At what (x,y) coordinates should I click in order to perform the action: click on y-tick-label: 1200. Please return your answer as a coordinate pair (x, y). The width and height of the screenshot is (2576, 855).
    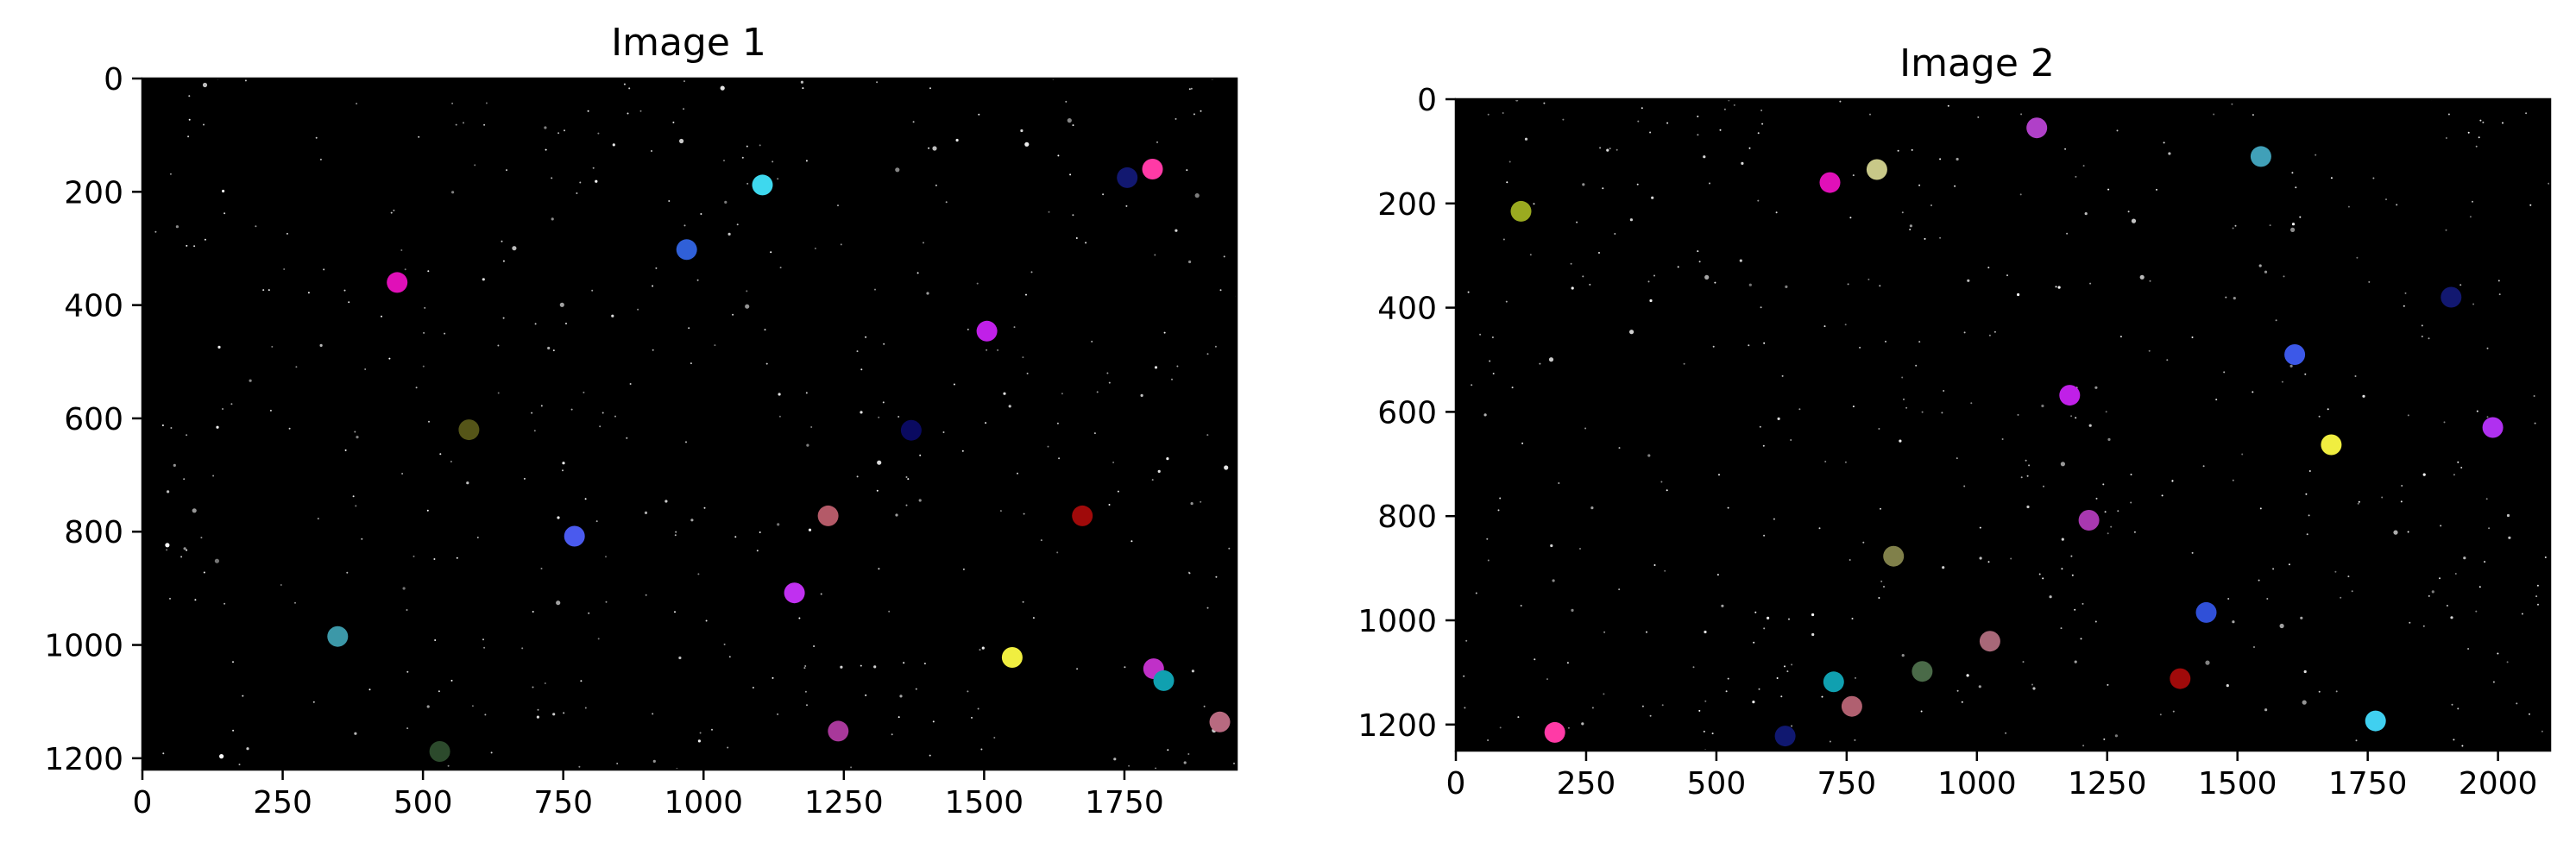
    Looking at the image, I should click on (83, 759).